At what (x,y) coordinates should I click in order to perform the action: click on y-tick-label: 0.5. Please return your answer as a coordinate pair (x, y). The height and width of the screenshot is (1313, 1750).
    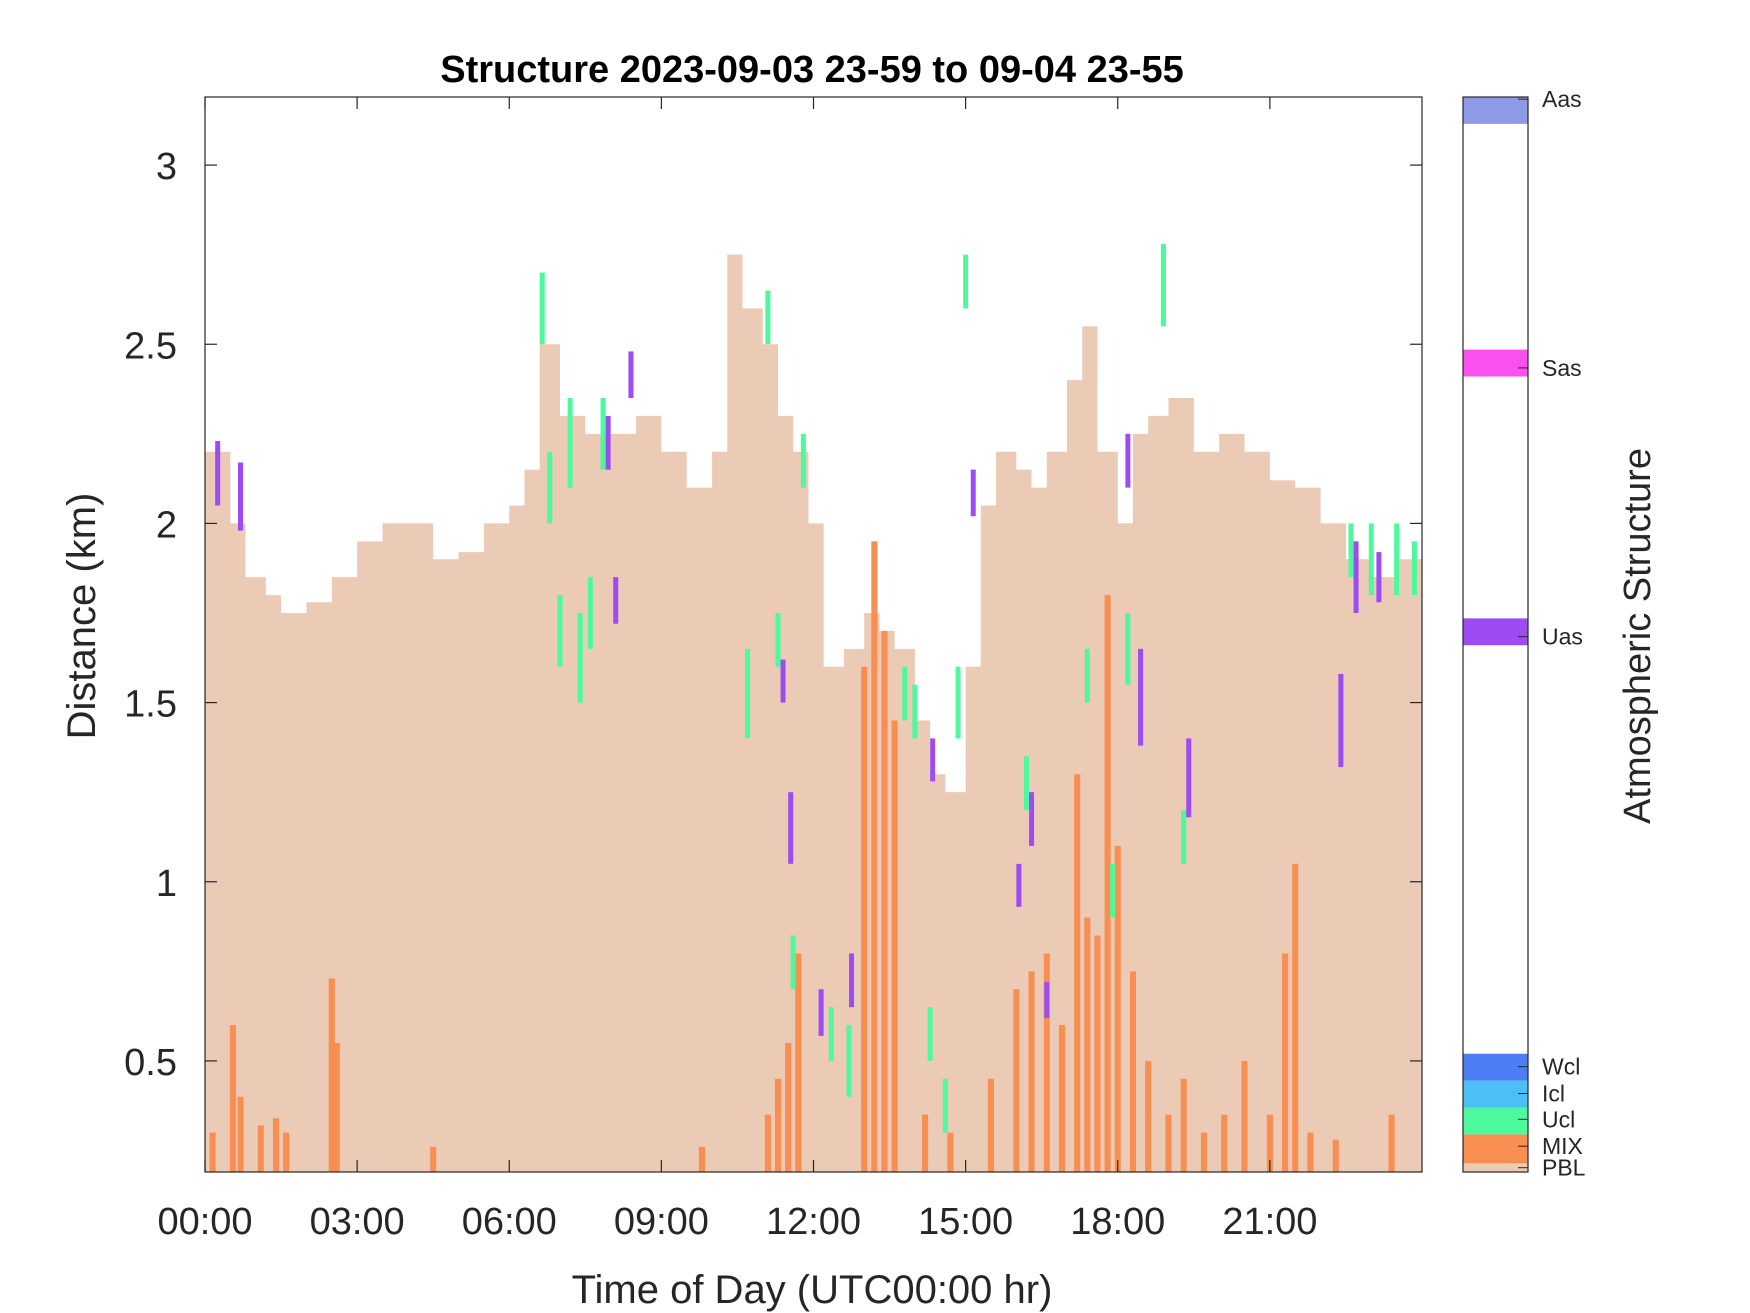
    Looking at the image, I should click on (150, 1063).